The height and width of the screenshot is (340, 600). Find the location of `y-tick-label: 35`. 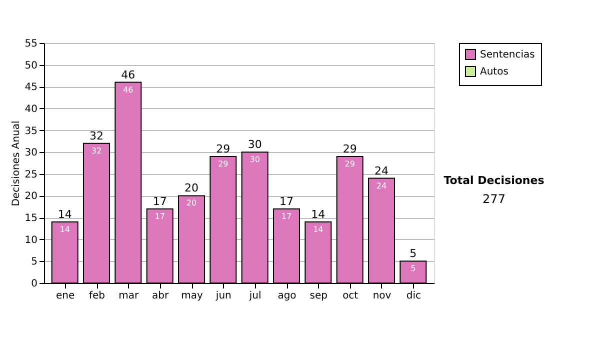

y-tick-label: 35 is located at coordinates (31, 131).